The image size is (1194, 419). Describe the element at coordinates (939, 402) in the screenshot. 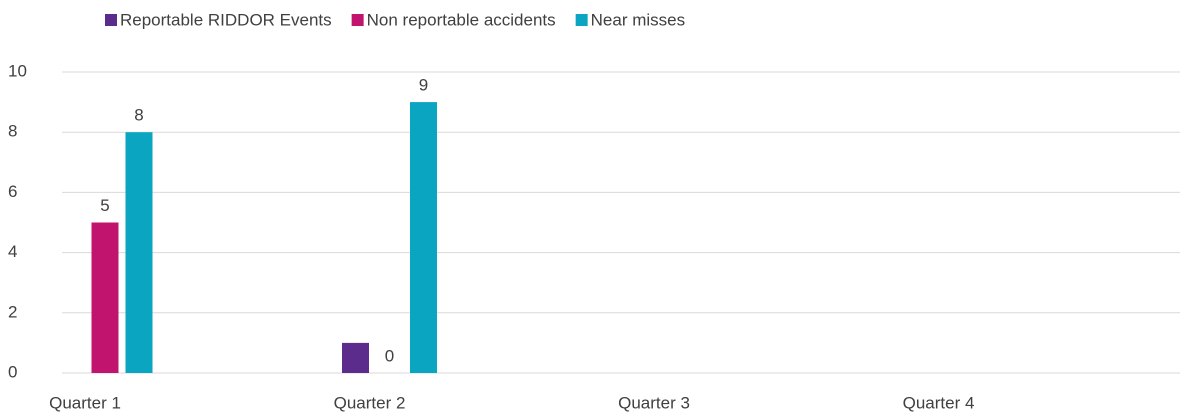

I see `x-tick-label: Quarter 4` at that location.